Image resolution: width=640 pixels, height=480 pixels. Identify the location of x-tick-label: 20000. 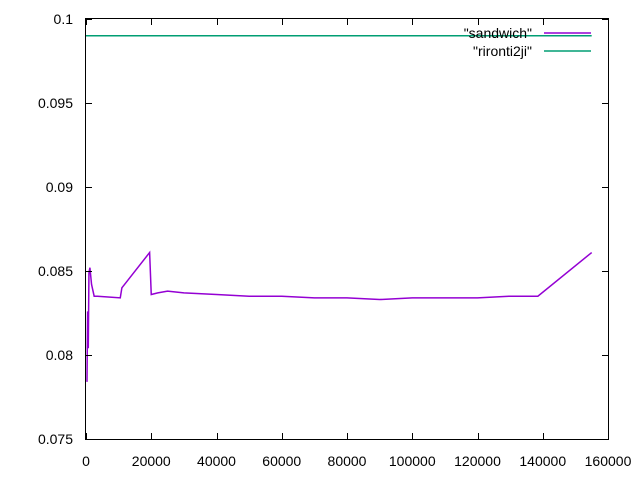
(151, 461).